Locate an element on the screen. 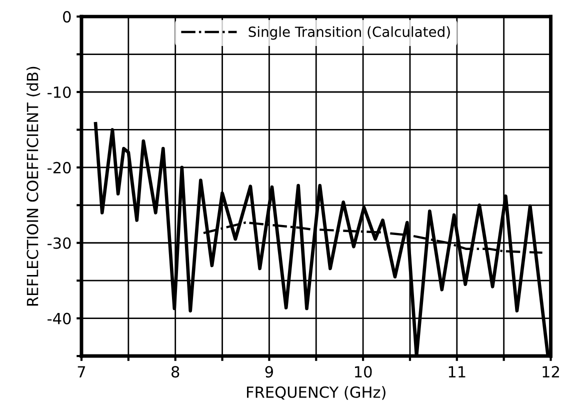 This screenshot has height=414, width=562. y-tick-label: 0 is located at coordinates (67, 17).